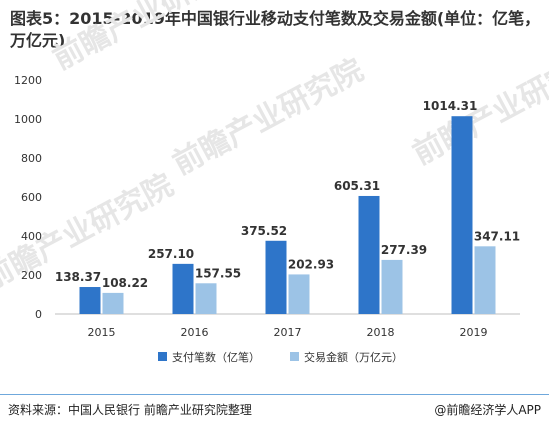 The image size is (549, 430). What do you see at coordinates (31, 158) in the screenshot?
I see `y-tick-label: 800` at bounding box center [31, 158].